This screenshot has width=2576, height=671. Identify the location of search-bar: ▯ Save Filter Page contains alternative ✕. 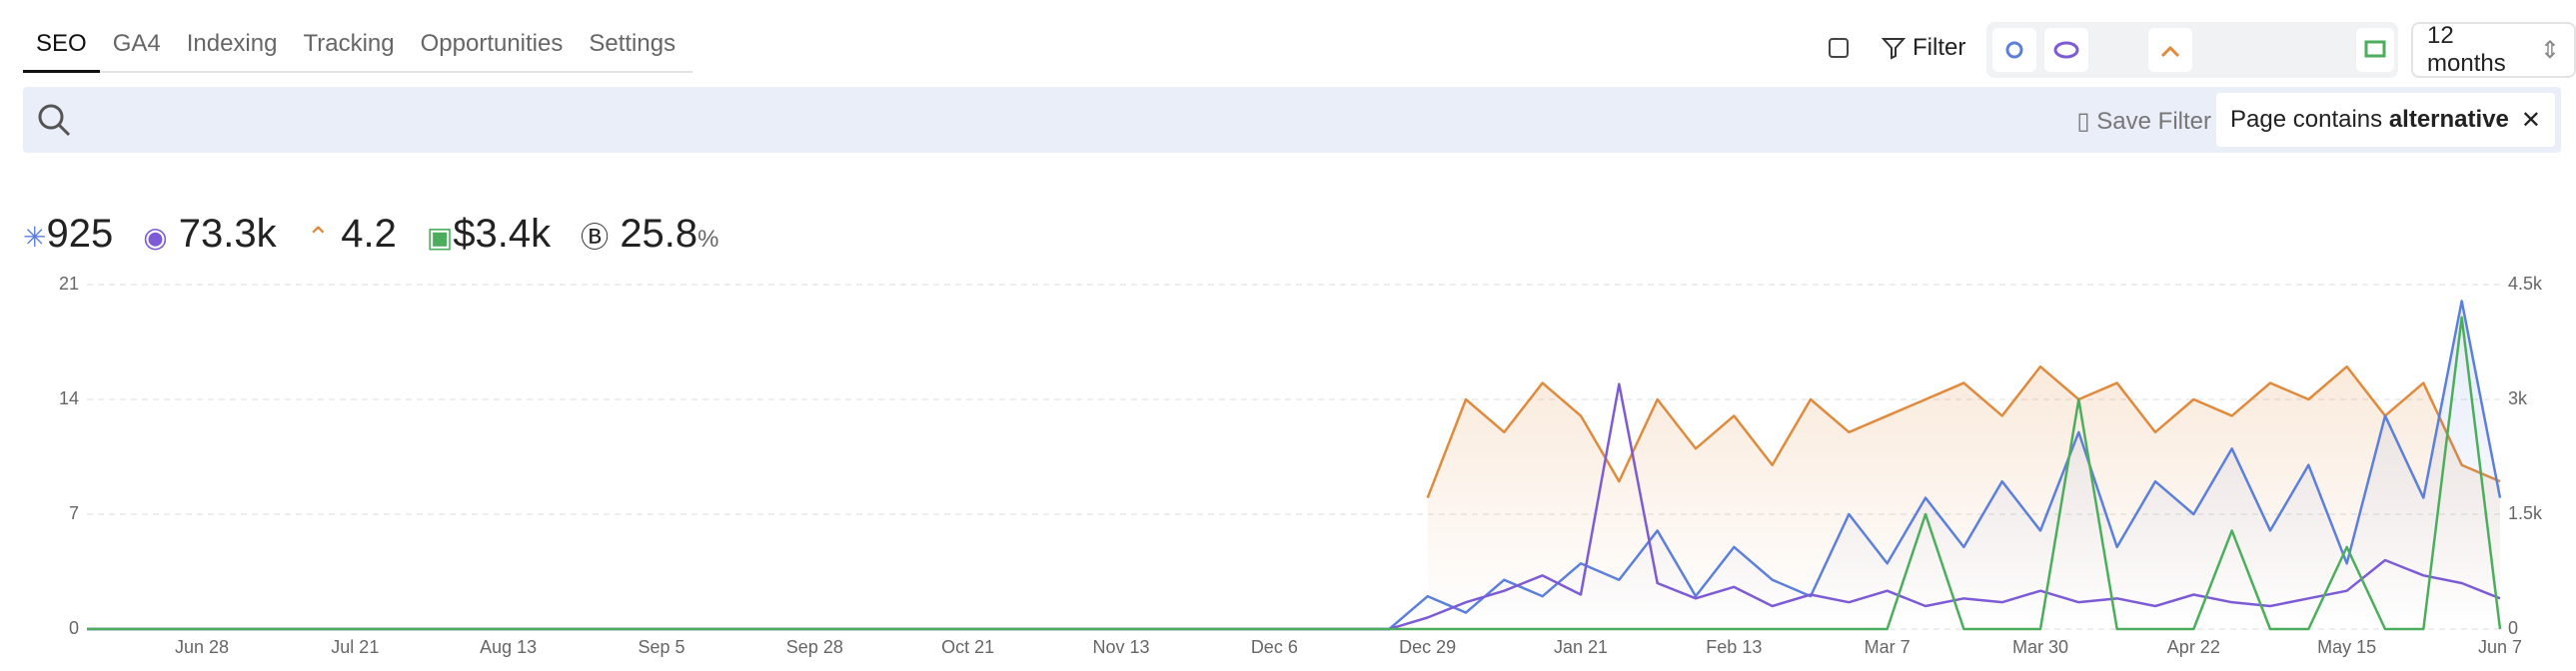
(1292, 120).